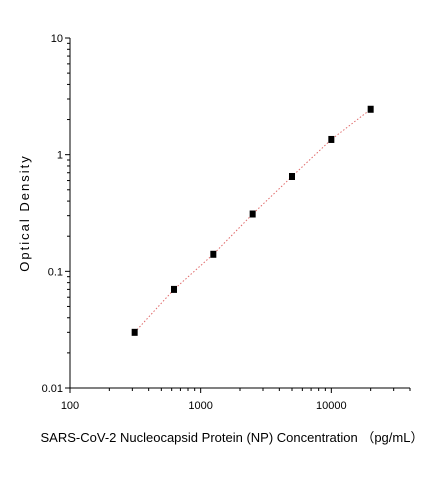  Describe the element at coordinates (70, 406) in the screenshot. I see `x-tick-label: 100` at that location.